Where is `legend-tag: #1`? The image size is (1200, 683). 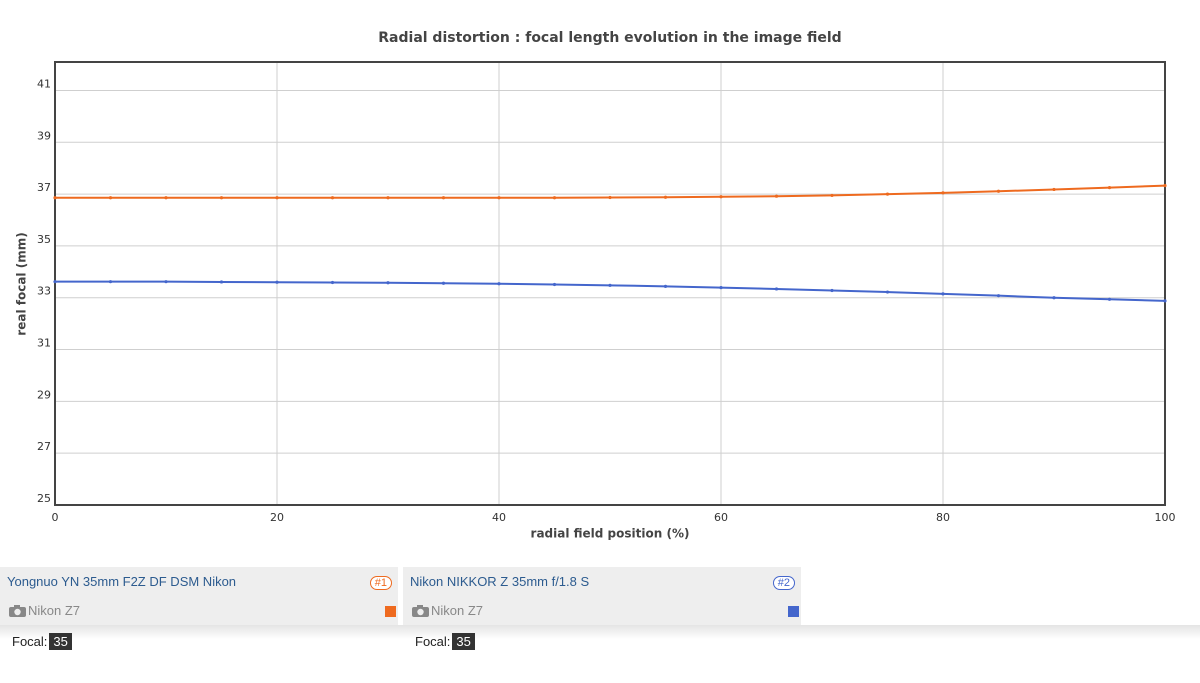
legend-tag: #1 is located at coordinates (380, 583).